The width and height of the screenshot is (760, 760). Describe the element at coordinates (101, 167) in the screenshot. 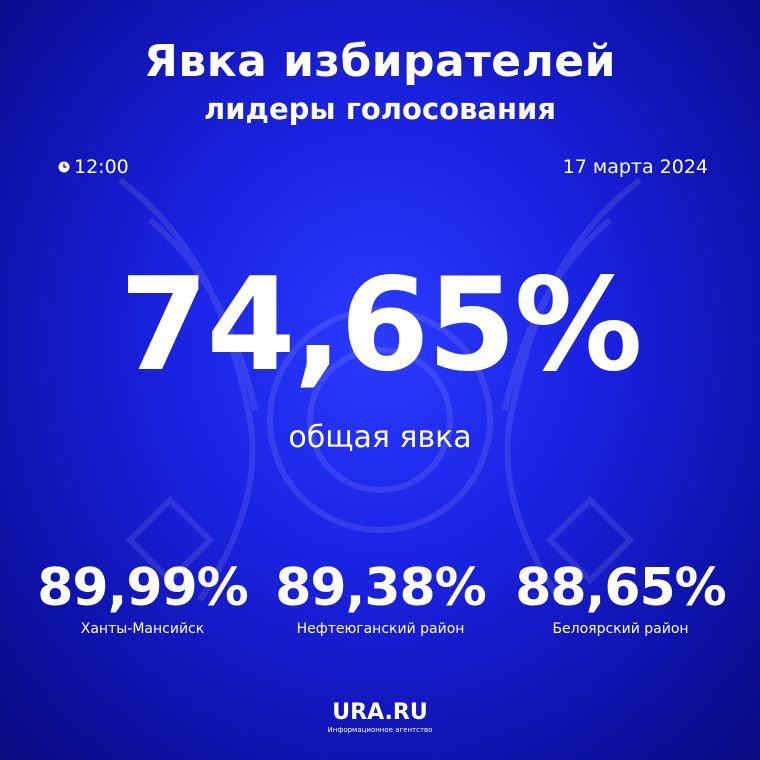

I see `time-text: 12:00` at that location.